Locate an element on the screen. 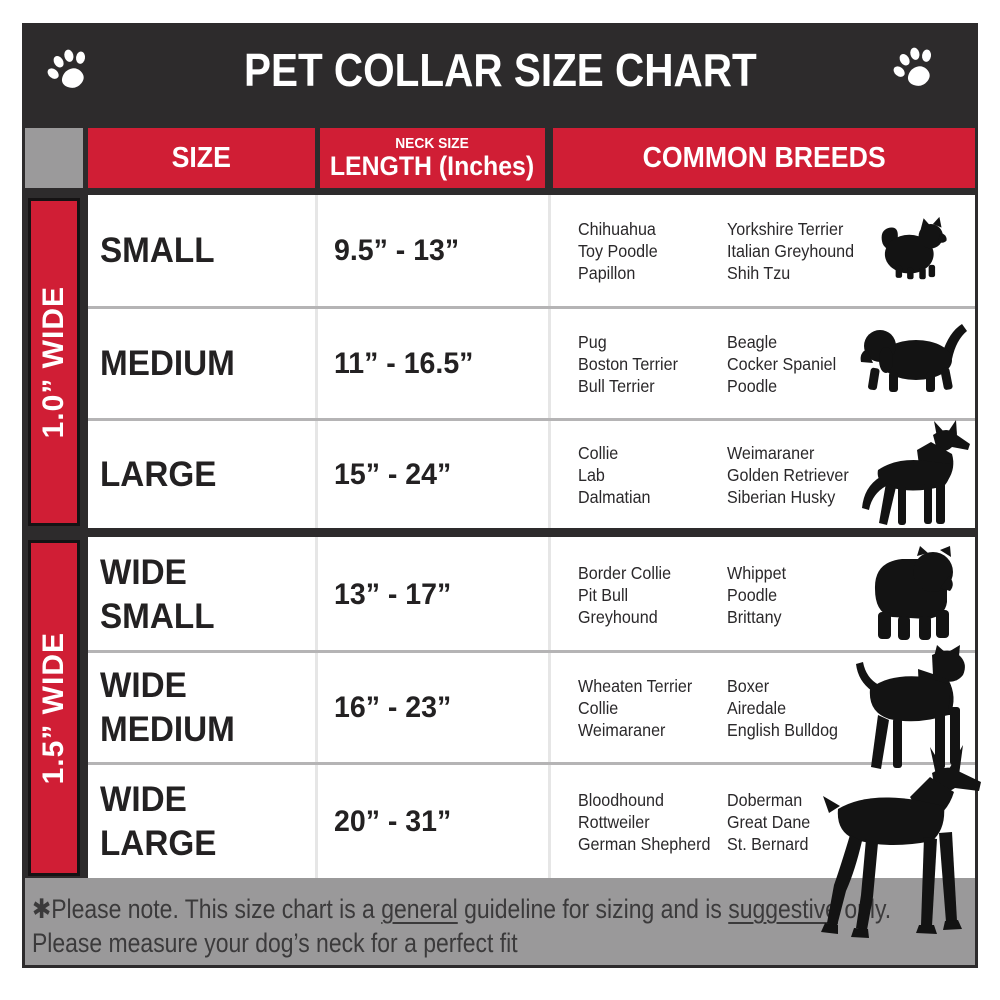  length-cell: 13” - 17” is located at coordinates (393, 594).